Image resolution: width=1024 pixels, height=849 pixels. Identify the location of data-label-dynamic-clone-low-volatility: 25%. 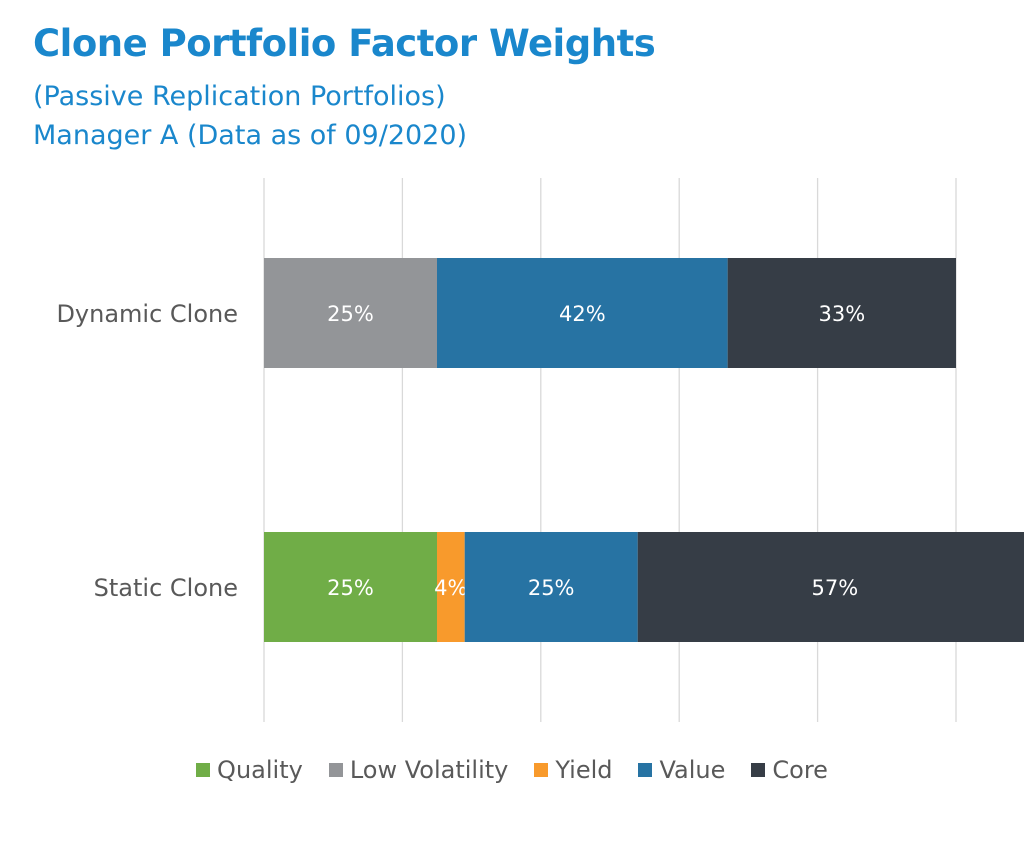
(350, 314).